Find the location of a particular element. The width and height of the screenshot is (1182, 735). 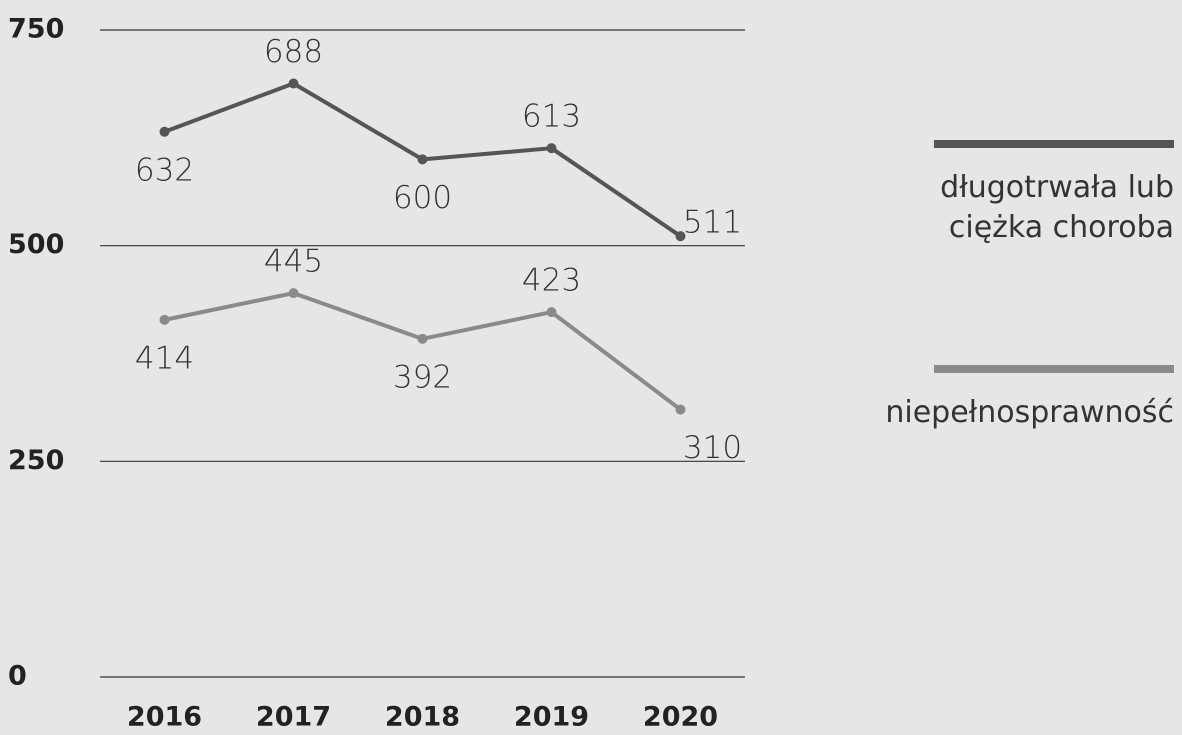

y-tick-label: 500 is located at coordinates (36, 244).